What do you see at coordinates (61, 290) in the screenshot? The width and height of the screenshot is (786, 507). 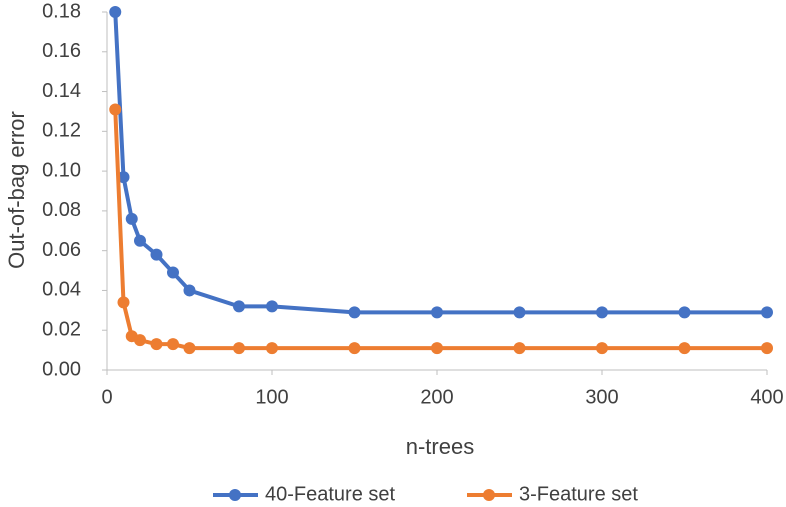 I see `y-tick-label: 0.04` at bounding box center [61, 290].